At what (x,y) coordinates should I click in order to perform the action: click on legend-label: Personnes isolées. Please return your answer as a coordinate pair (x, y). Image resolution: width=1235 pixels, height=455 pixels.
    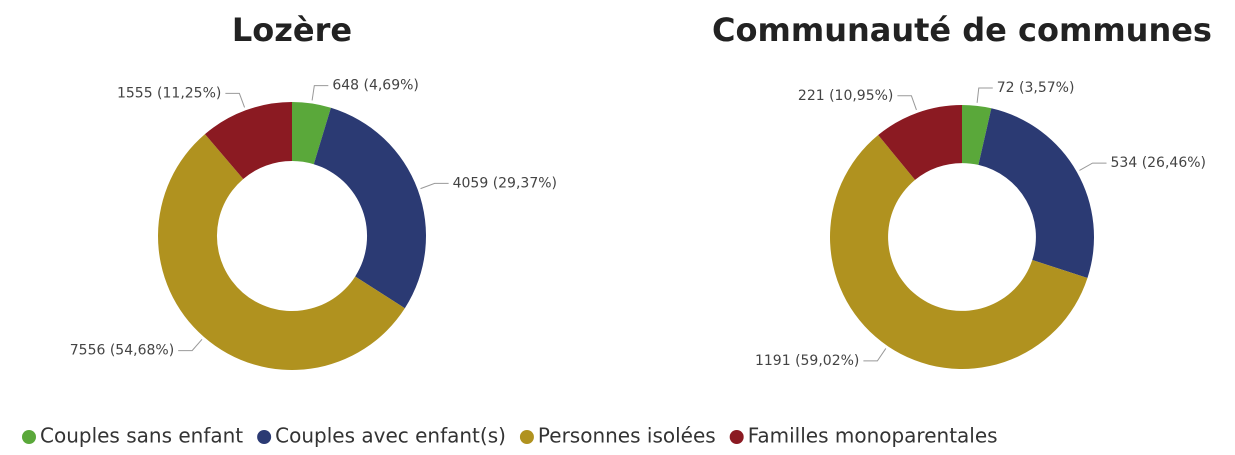
    Looking at the image, I should click on (627, 436).